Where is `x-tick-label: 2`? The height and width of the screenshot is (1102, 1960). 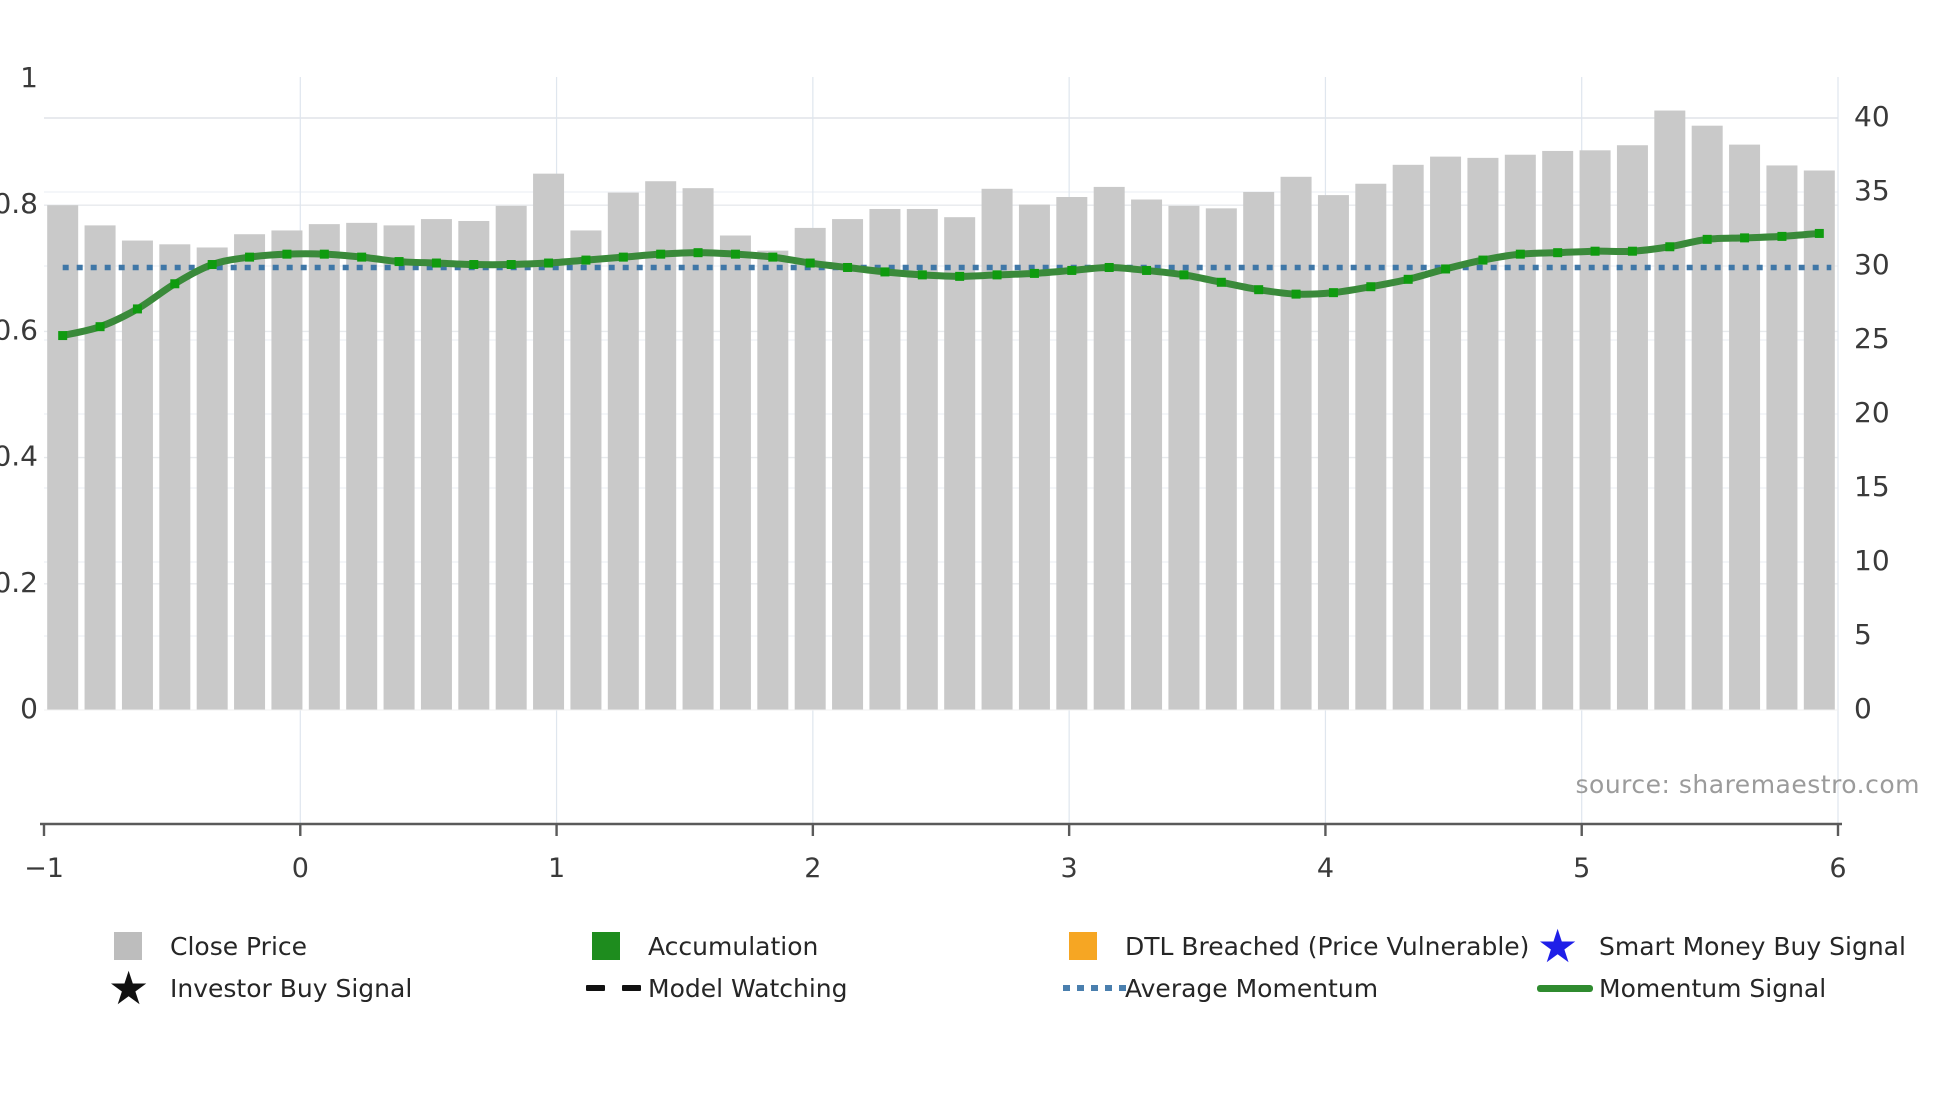
x-tick-label: 2 is located at coordinates (812, 868).